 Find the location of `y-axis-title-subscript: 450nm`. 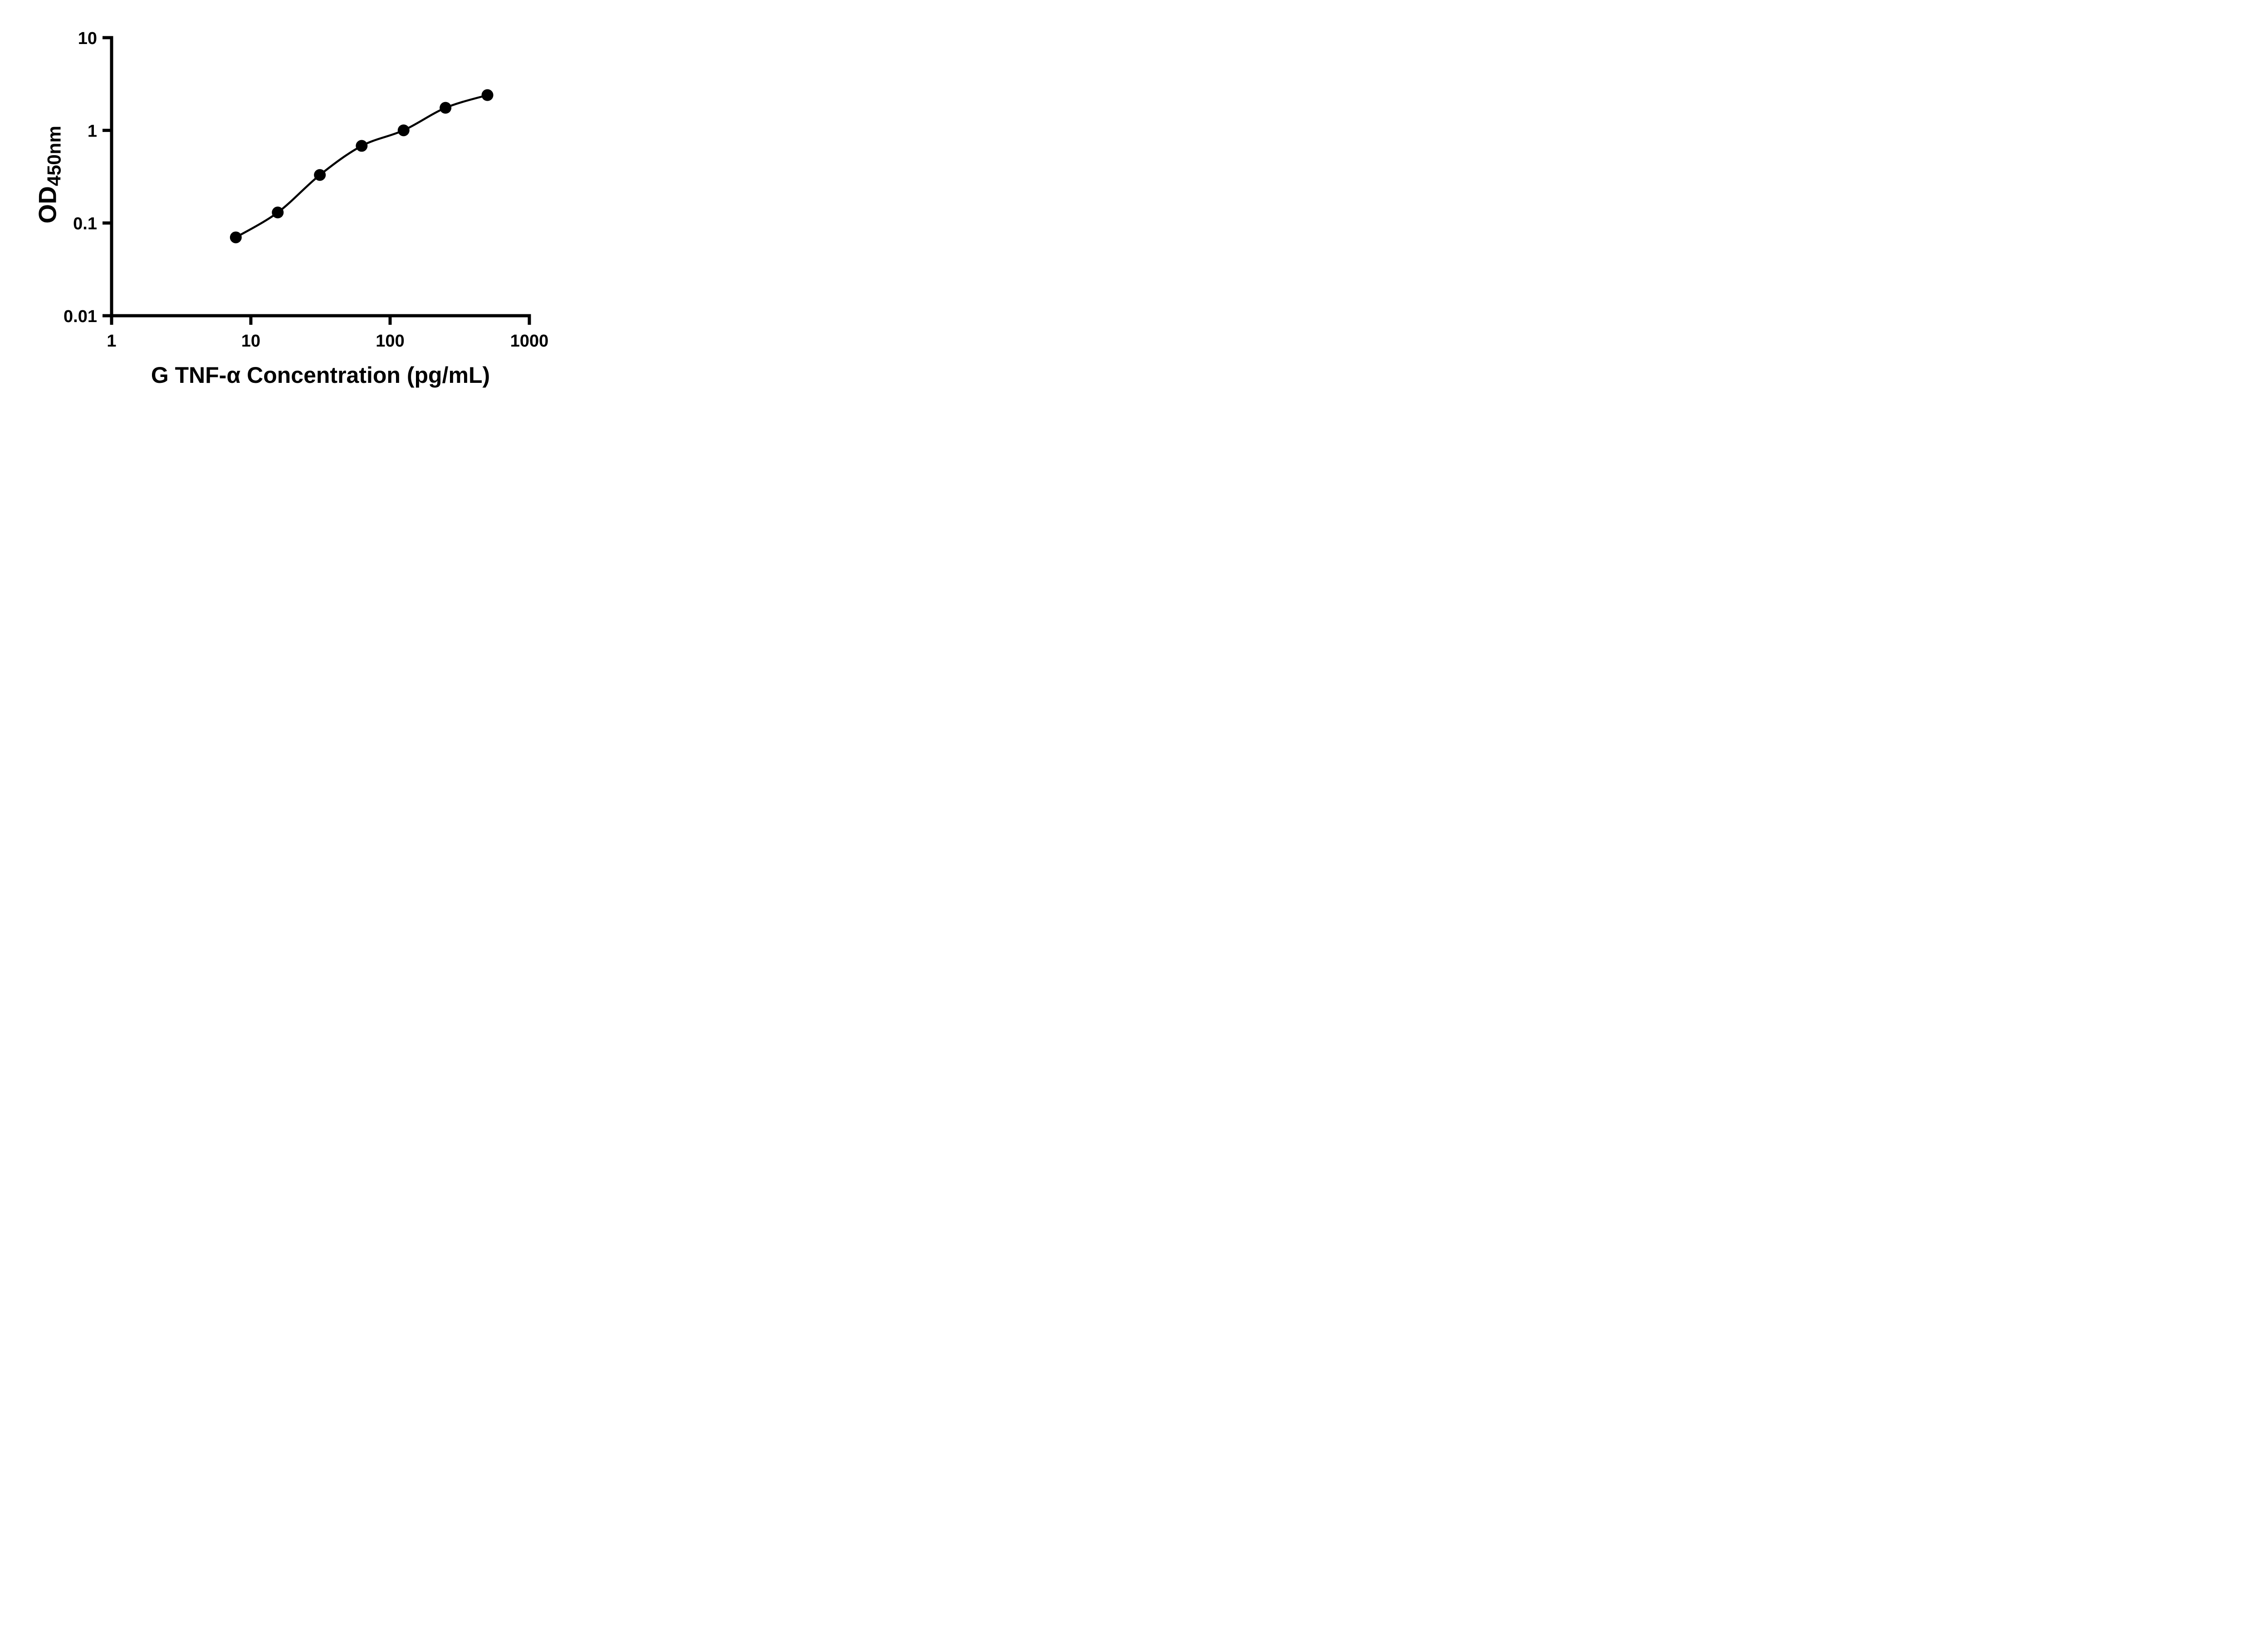

y-axis-title-subscript: 450nm is located at coordinates (54, 156).